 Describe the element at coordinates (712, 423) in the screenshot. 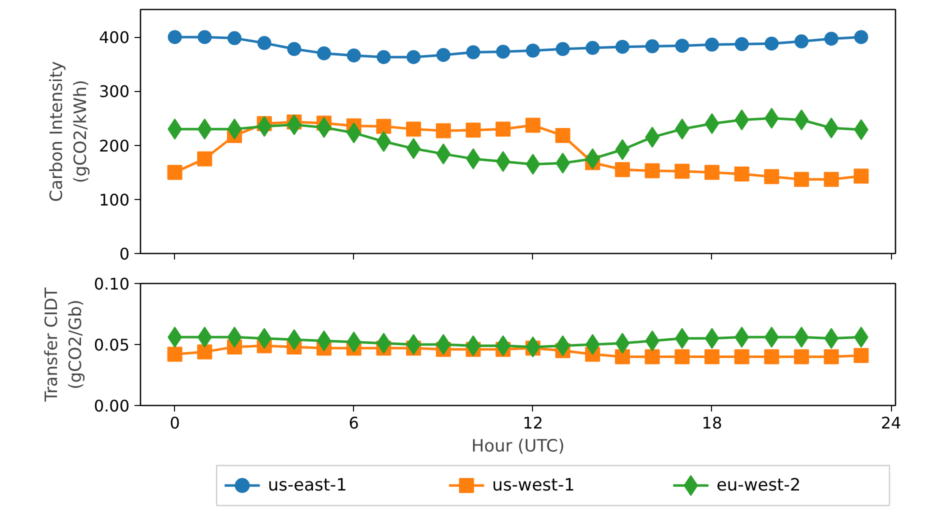

I see `x-tick-label: 18` at that location.